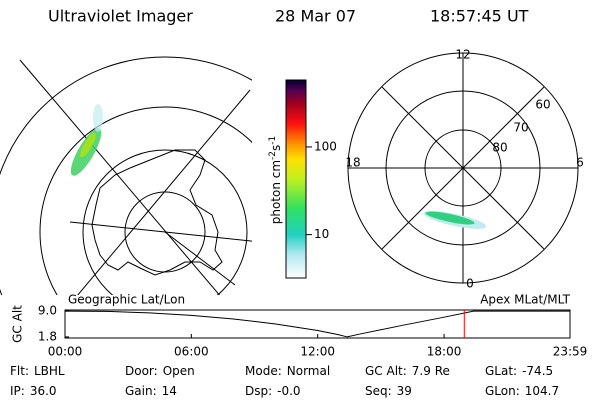 The image size is (600, 400). What do you see at coordinates (522, 391) in the screenshot?
I see `info-field: GLon: 104.7` at bounding box center [522, 391].